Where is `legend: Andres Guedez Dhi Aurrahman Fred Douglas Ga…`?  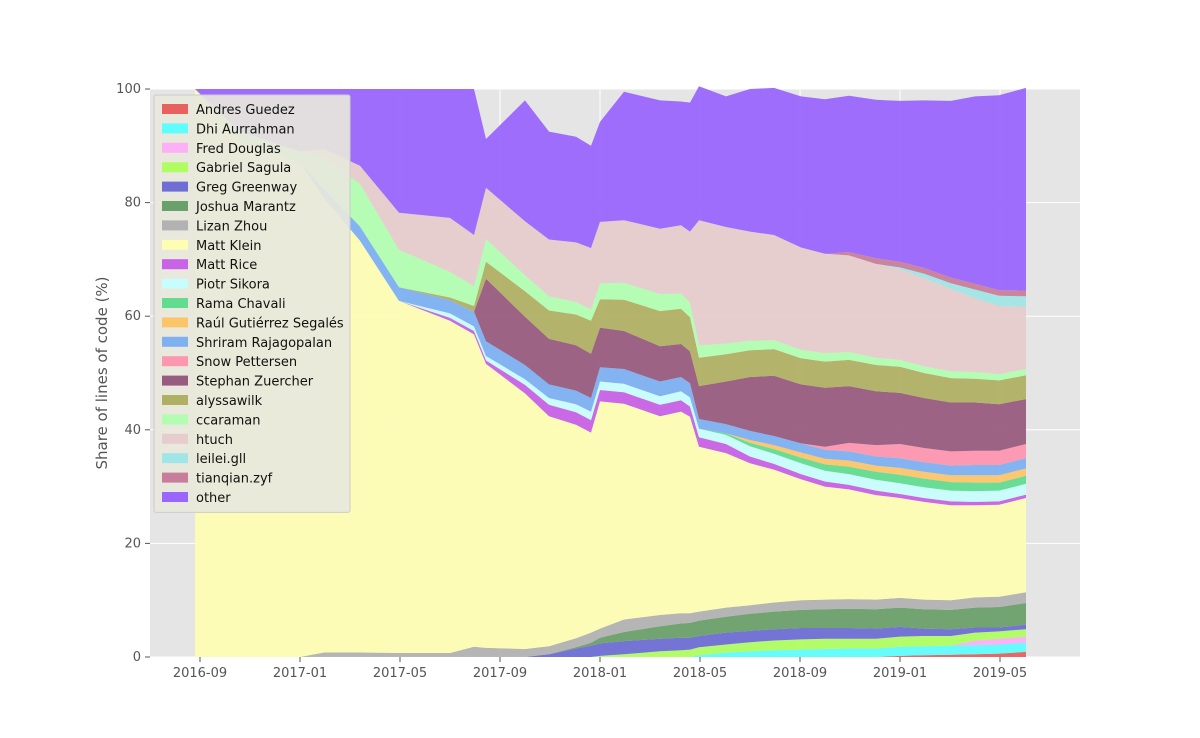 legend: Andres Guedez Dhi Aurrahman Fred Douglas Ga… is located at coordinates (252, 303).